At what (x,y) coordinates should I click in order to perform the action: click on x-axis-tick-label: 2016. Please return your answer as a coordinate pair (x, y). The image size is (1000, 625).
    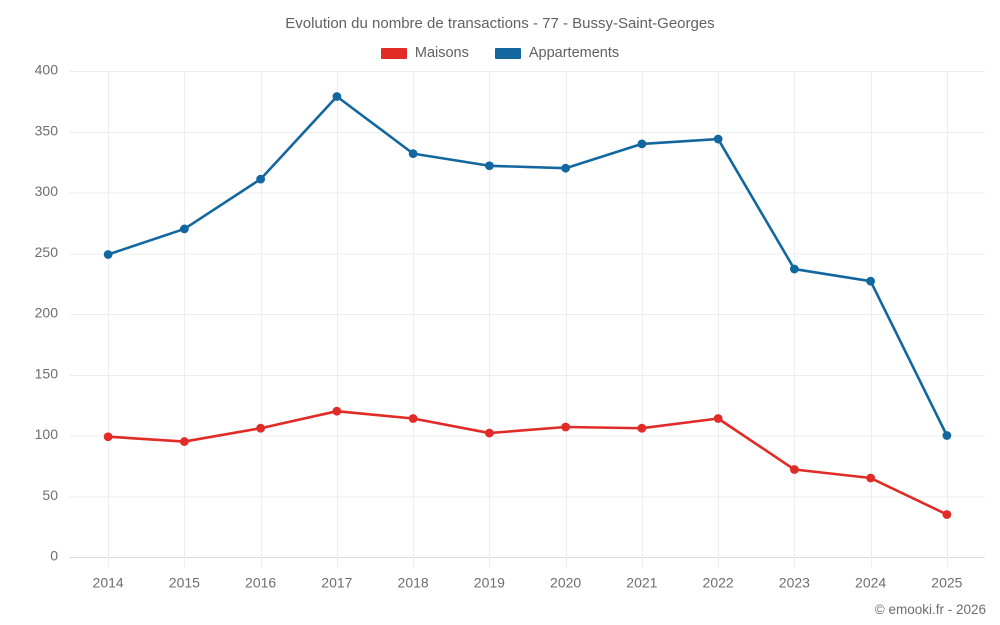
    Looking at the image, I should click on (260, 582).